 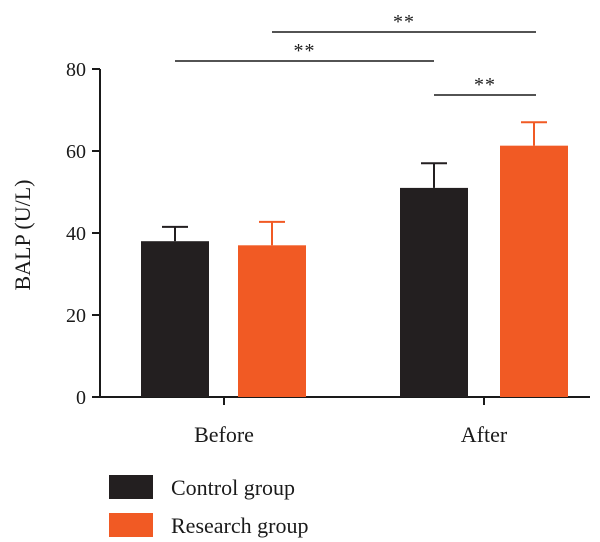 I want to click on y-tick-label: 20, so click(x=76, y=316).